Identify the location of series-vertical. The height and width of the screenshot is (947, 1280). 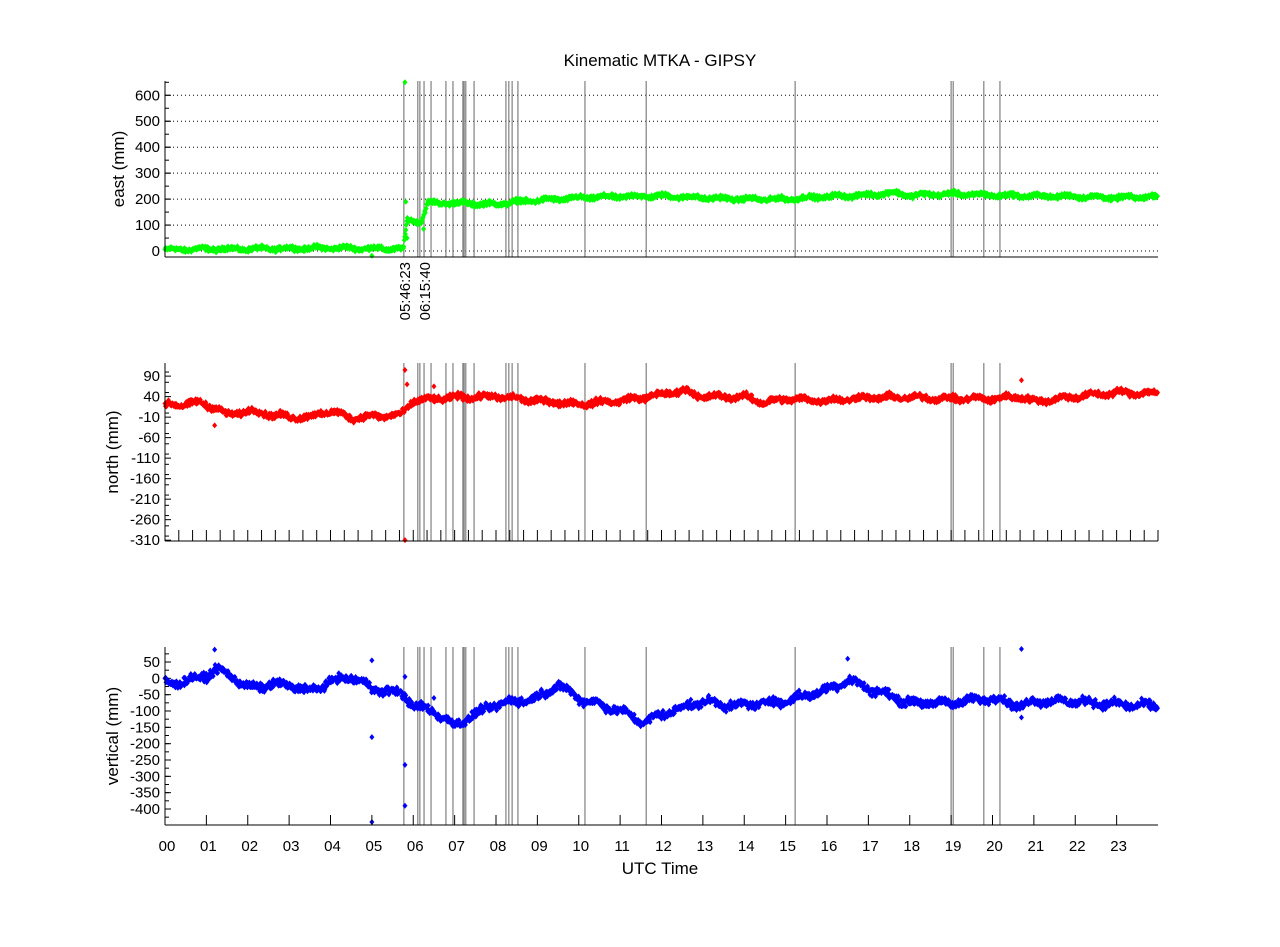
(661, 735).